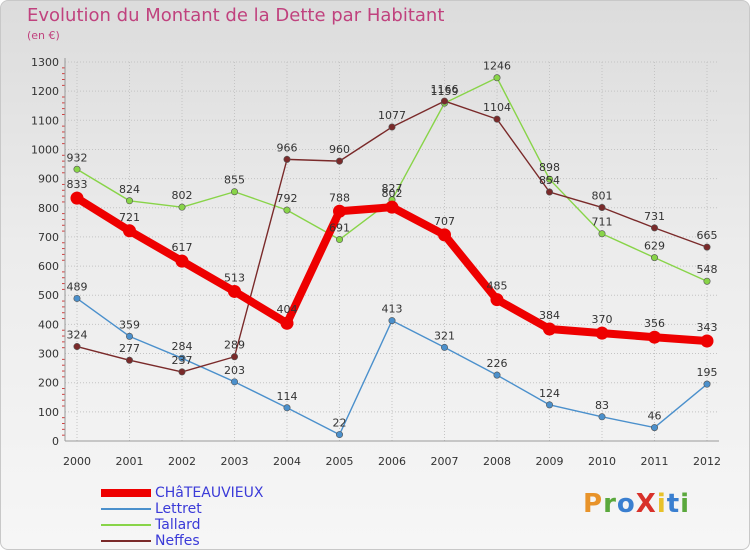 This screenshot has width=750, height=550. I want to click on data-label: 277, so click(129, 348).